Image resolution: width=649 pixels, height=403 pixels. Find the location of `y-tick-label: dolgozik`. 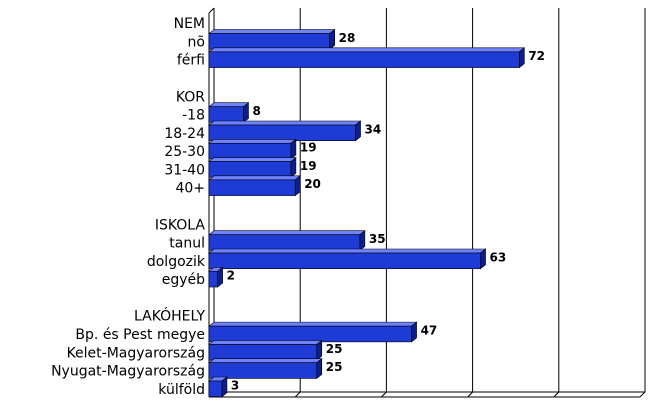

y-tick-label: dolgozik is located at coordinates (176, 262).